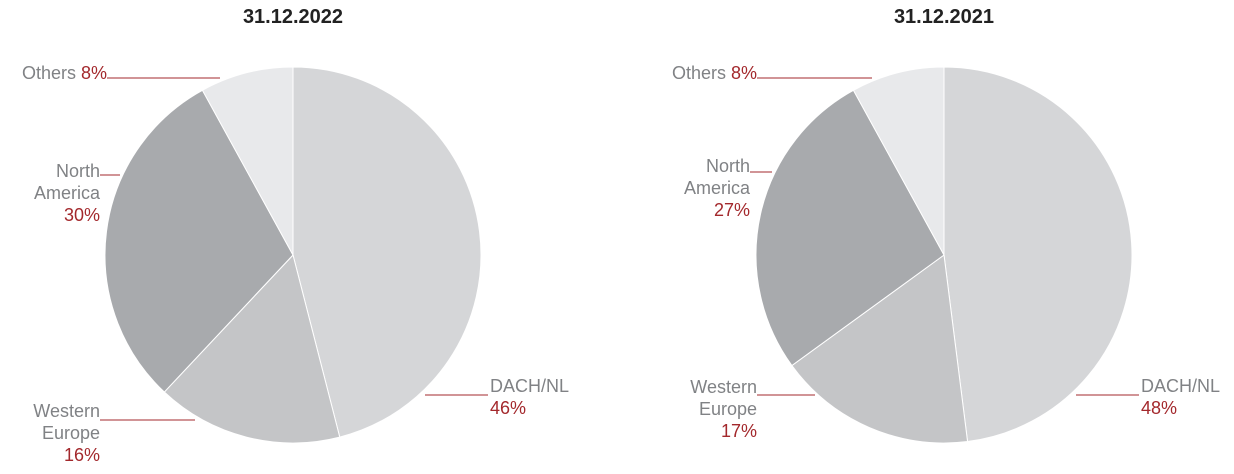  I want to click on value-label: 46%, so click(508, 408).